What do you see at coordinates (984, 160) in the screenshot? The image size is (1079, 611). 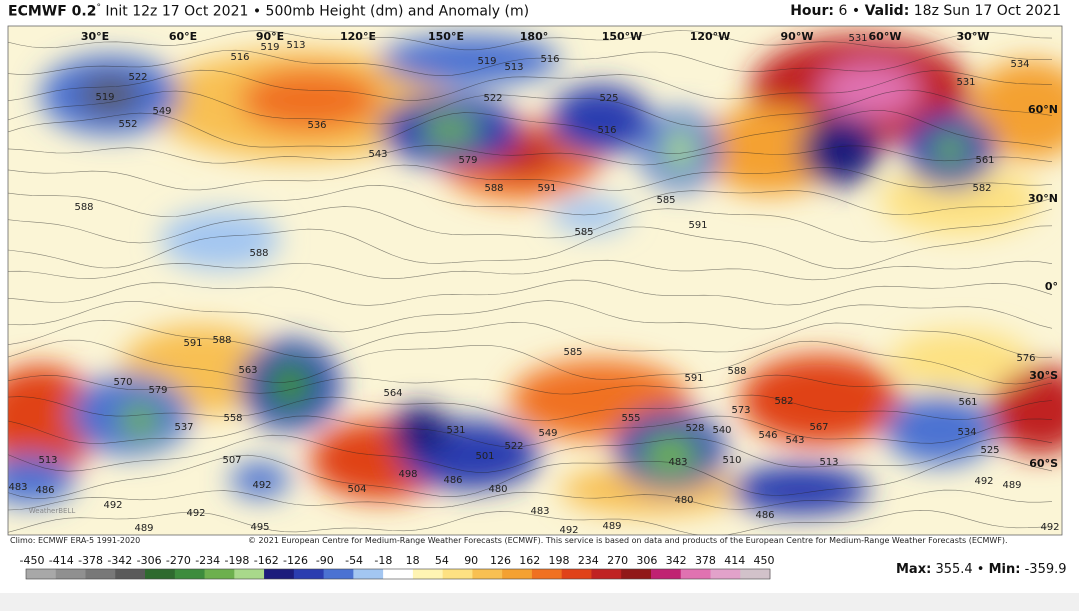 I see `contour-label: 561` at bounding box center [984, 160].